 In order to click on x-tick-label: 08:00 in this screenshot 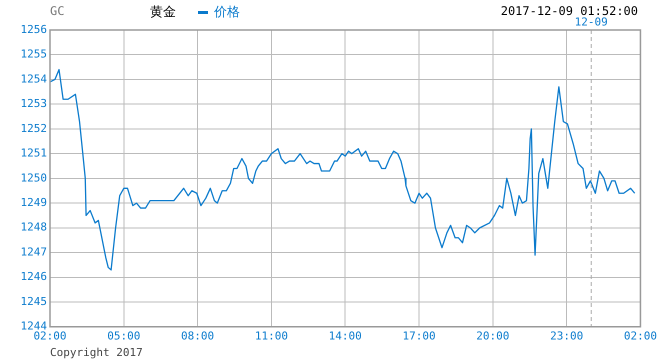, I will do `click(197, 335)`.